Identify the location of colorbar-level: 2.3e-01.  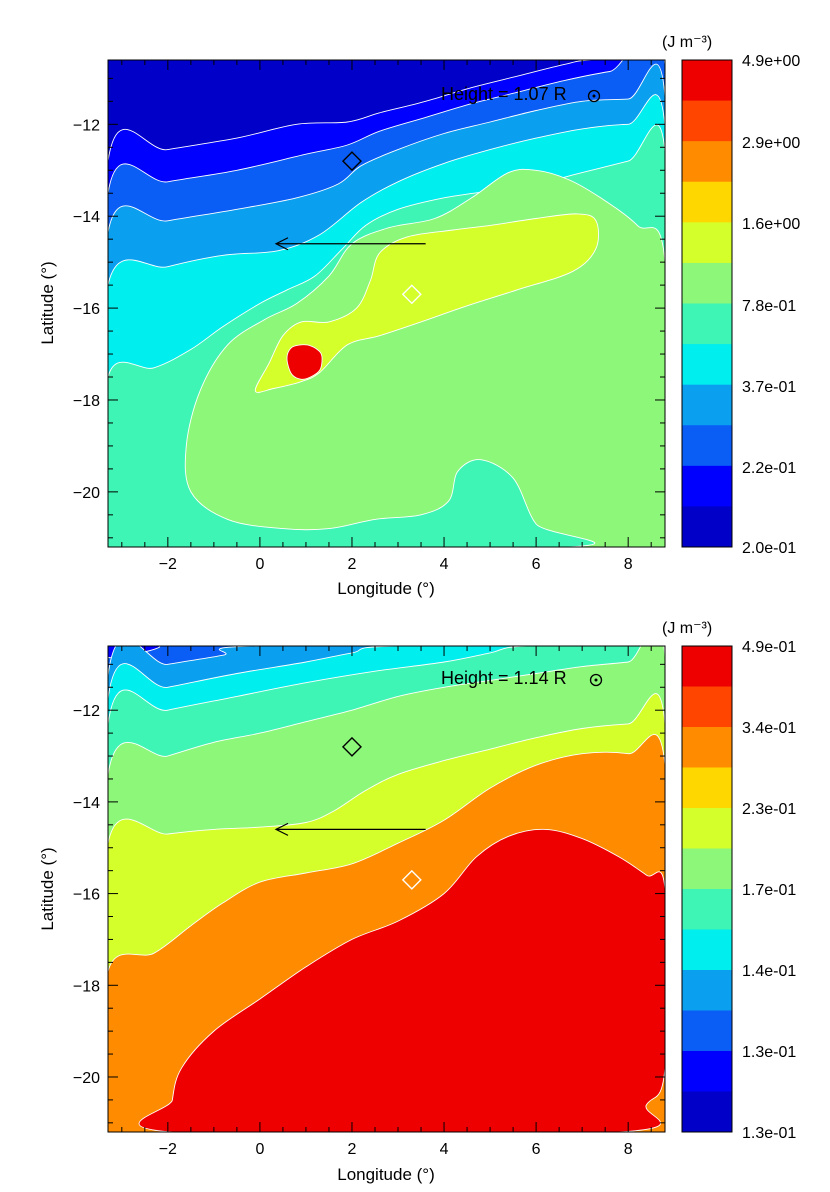
(769, 809).